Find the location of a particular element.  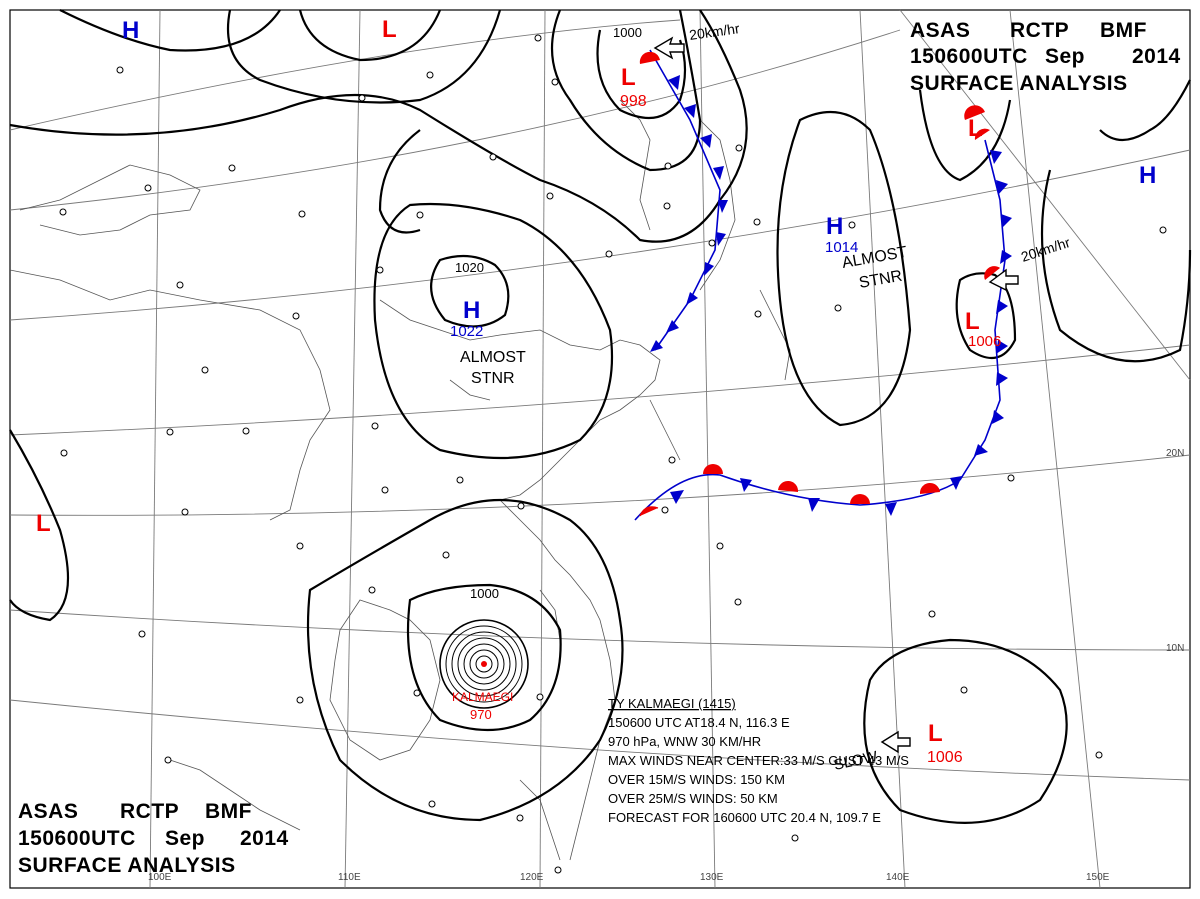

motion-arrow-icon is located at coordinates (669, 48).